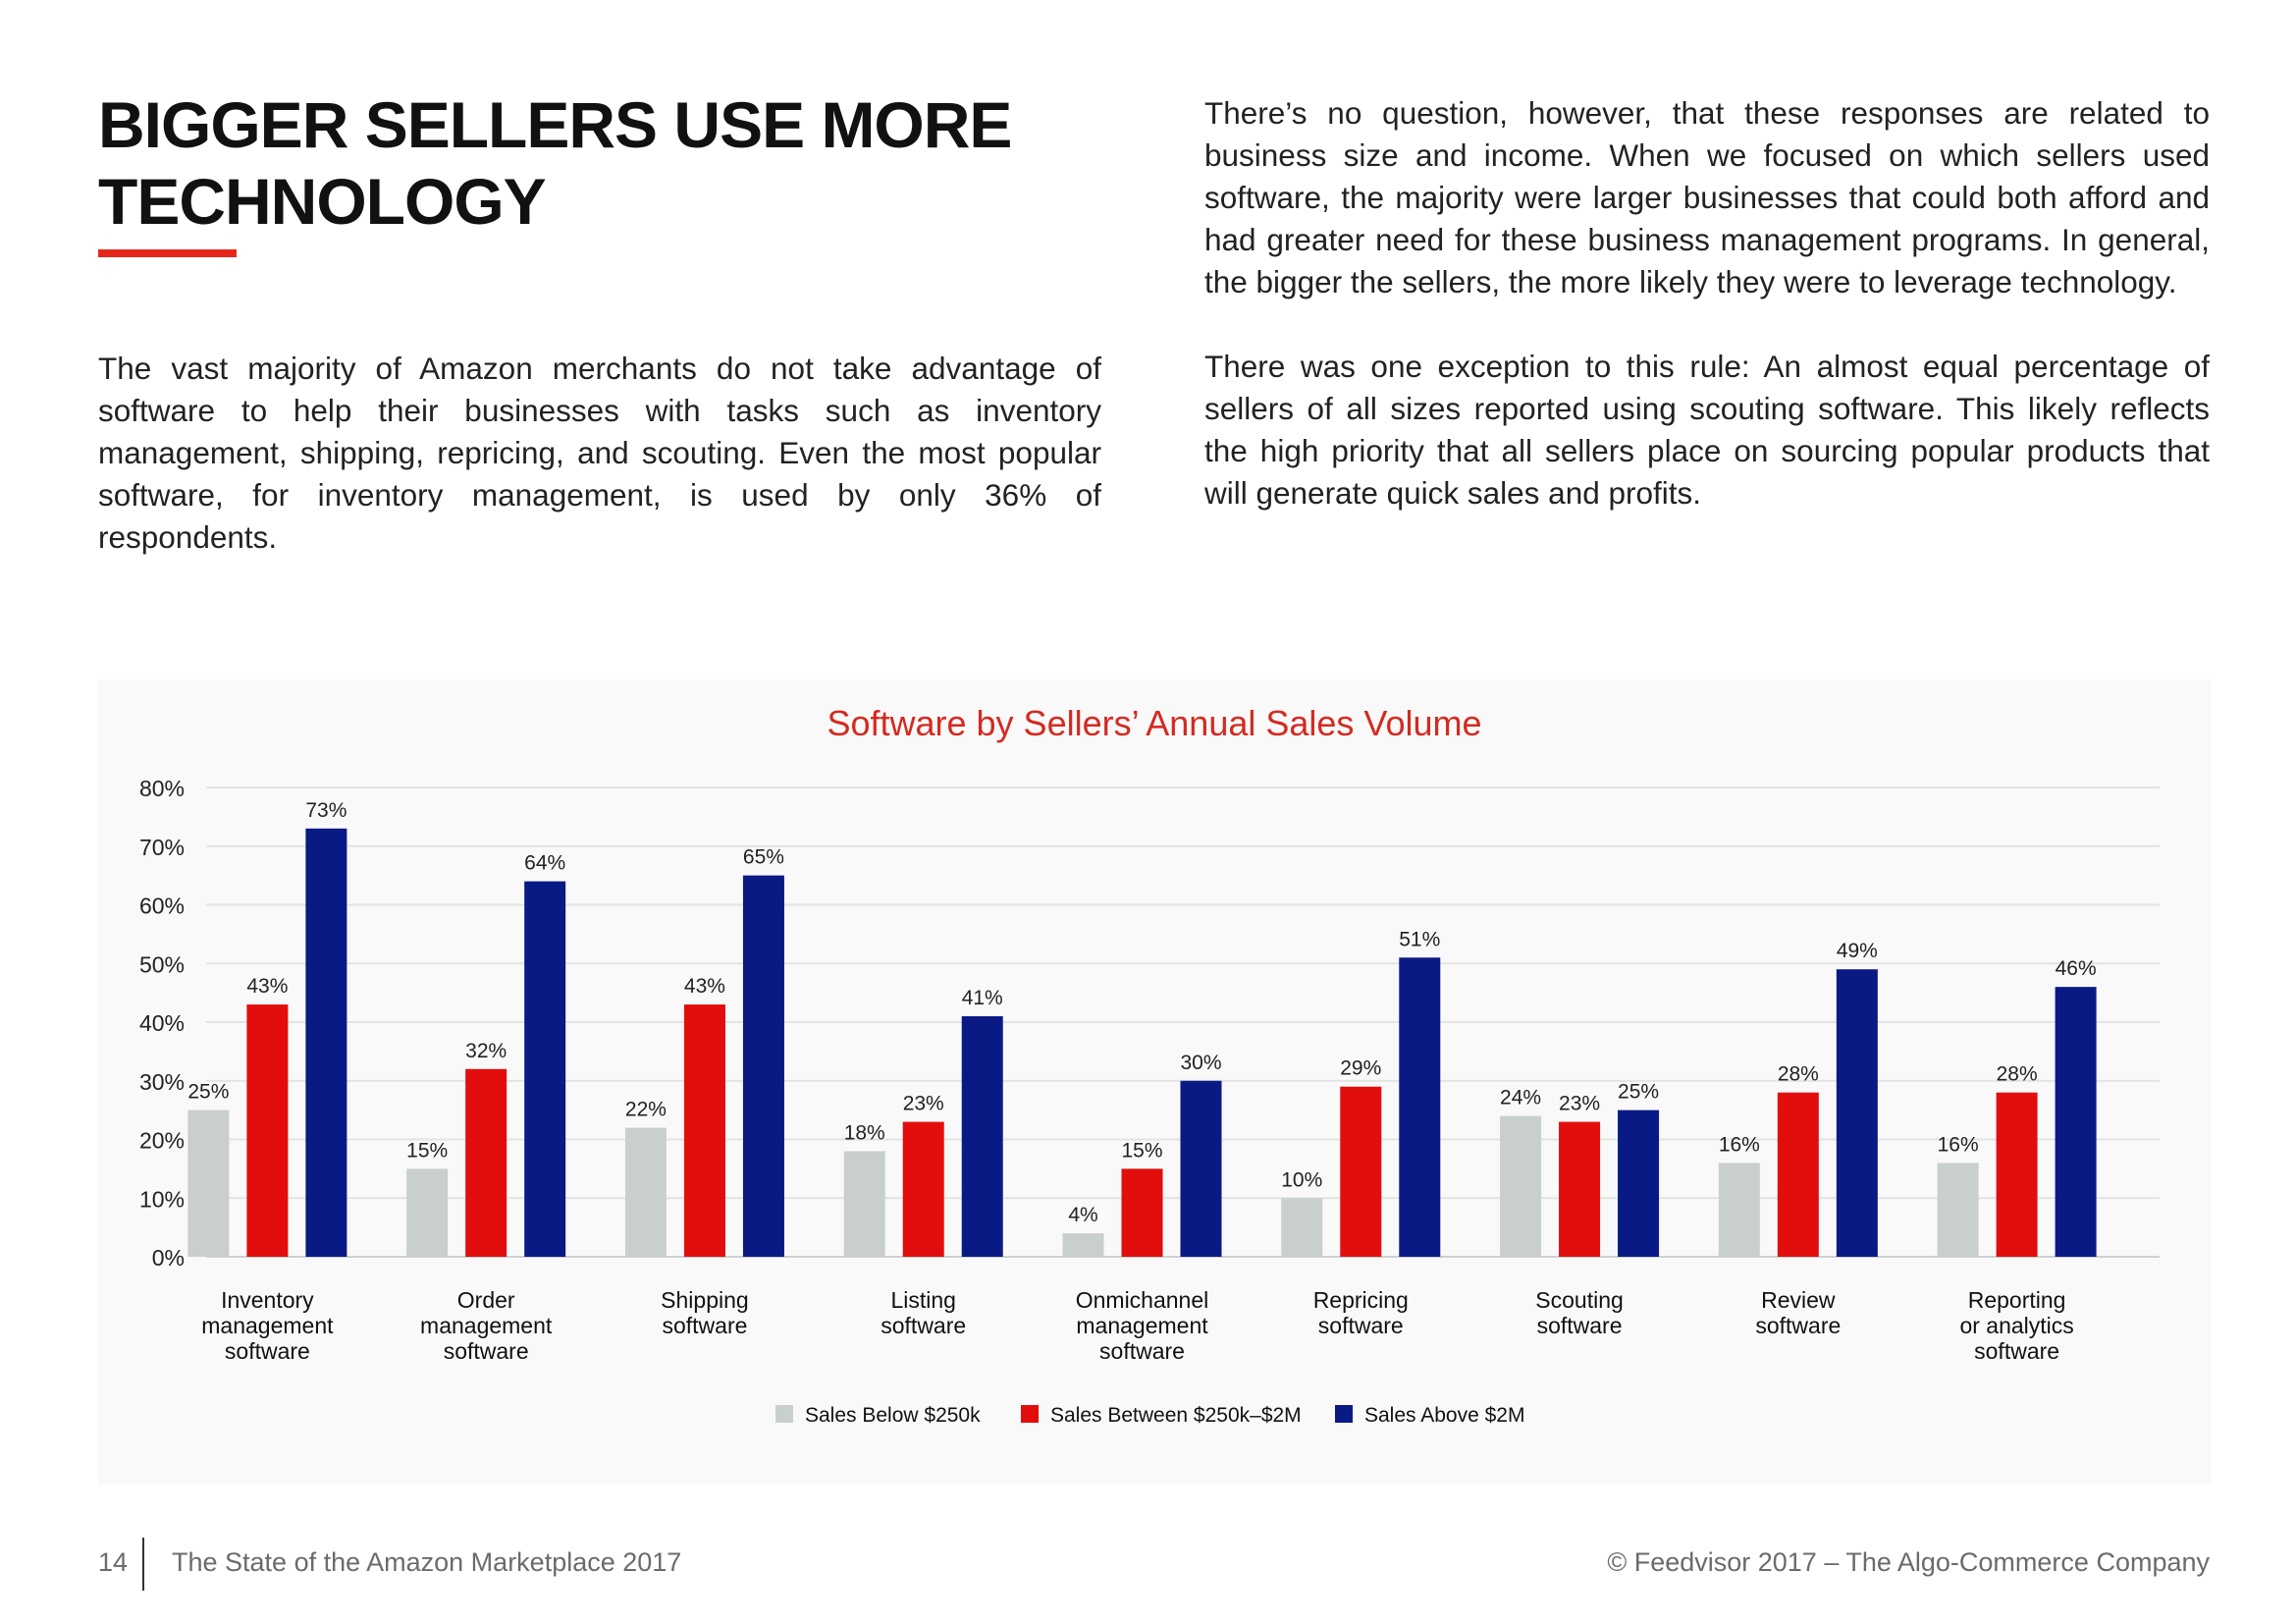 The image size is (2296, 1624). I want to click on bar-value-label: 41%, so click(983, 998).